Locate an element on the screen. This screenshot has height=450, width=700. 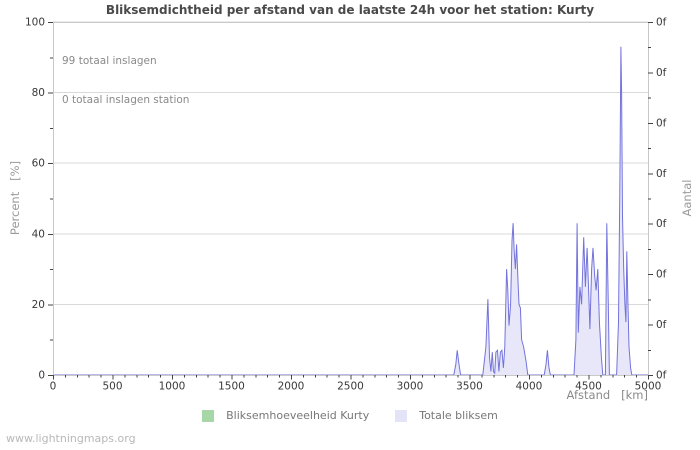
y-left-tick-label: 100 is located at coordinates (35, 23).